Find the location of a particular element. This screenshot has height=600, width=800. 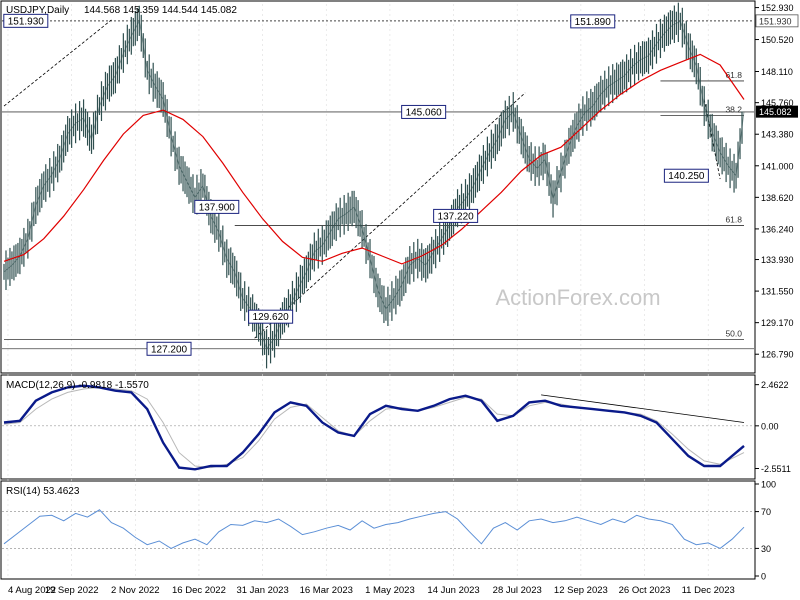

last-price-marker is located at coordinates (777, 111).